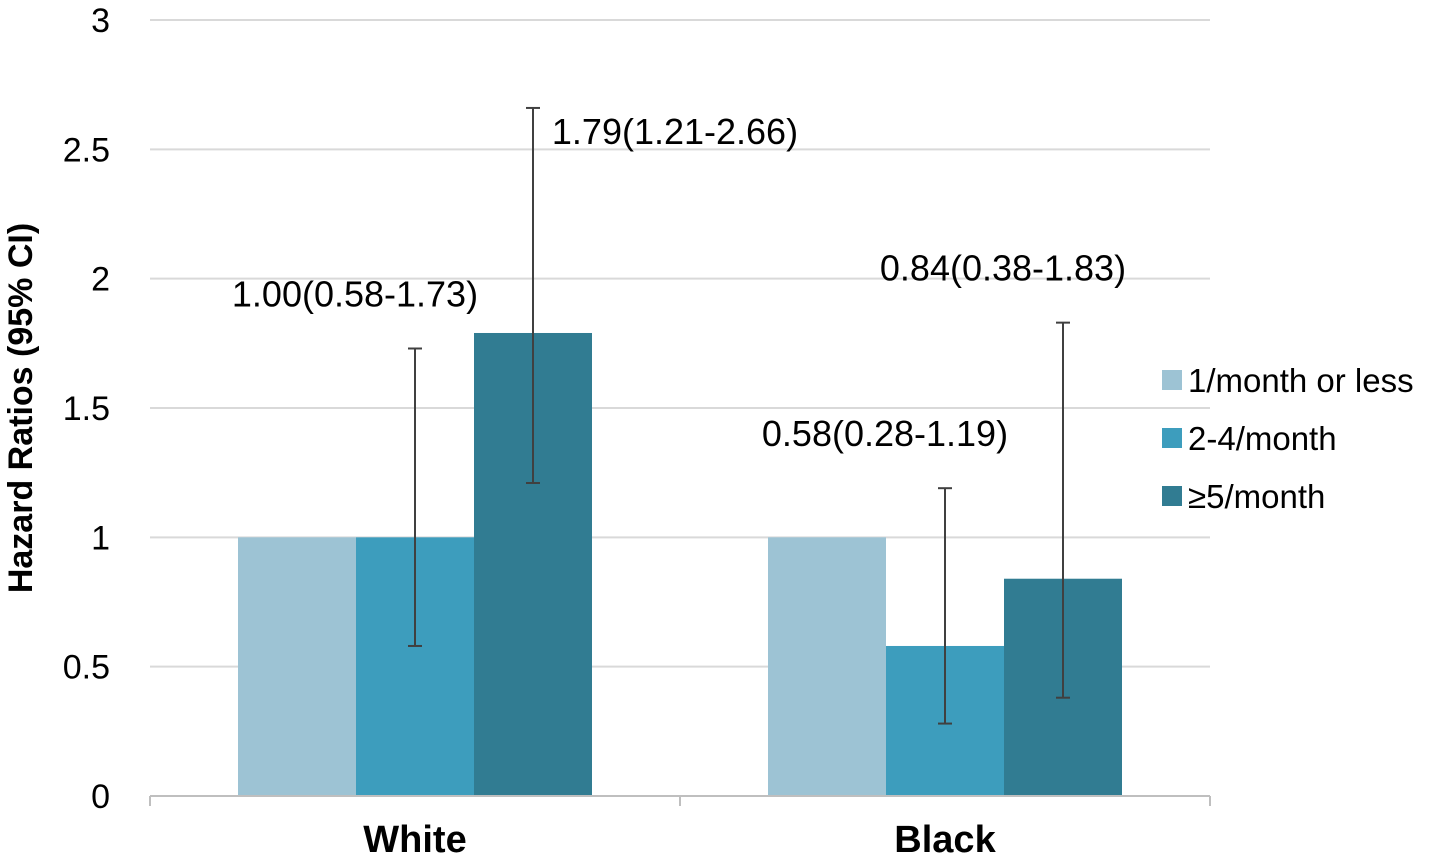 This screenshot has width=1437, height=860. What do you see at coordinates (355, 294) in the screenshot?
I see `data-label: 1.00(0.58-1.73)` at bounding box center [355, 294].